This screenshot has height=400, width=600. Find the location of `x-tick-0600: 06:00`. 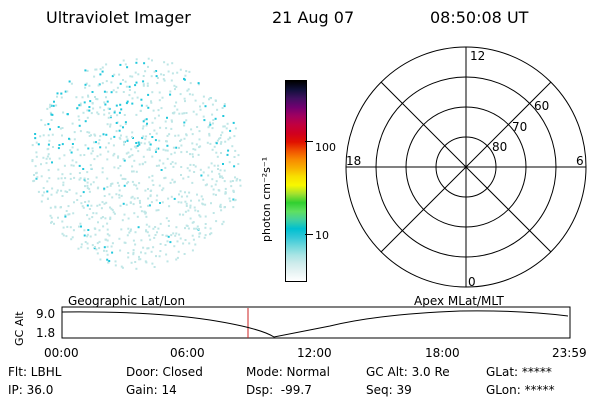

x-tick-0600: 06:00 is located at coordinates (187, 353).